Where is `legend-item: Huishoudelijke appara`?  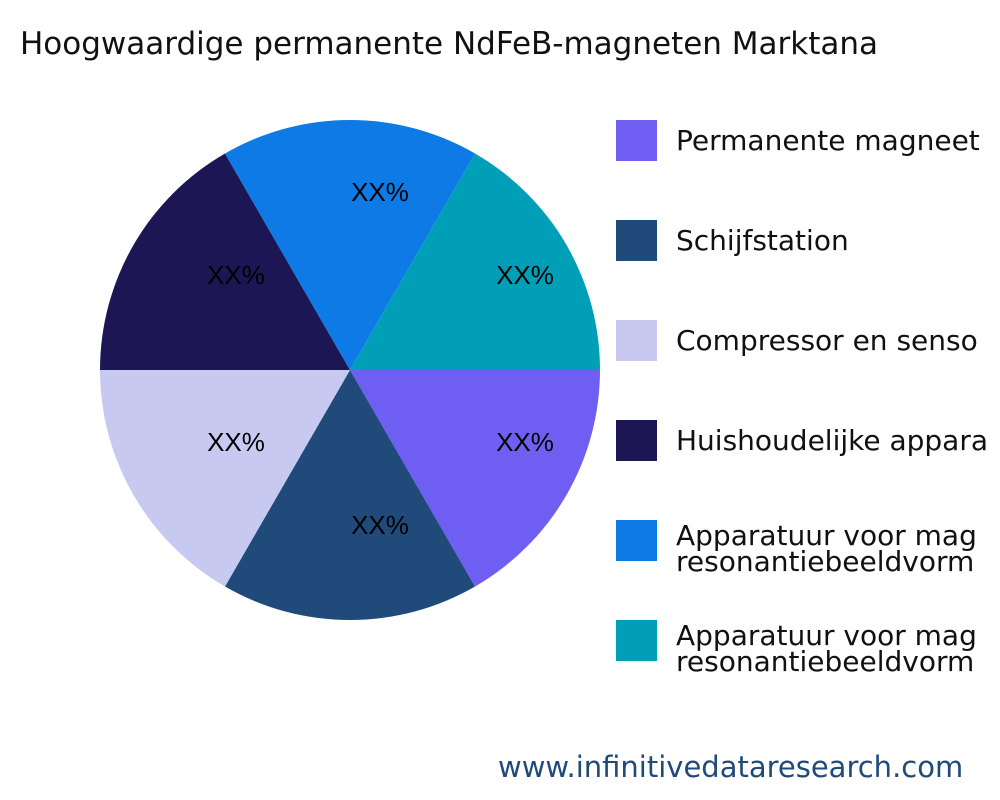 legend-item: Huishoudelijke appara is located at coordinates (808, 450).